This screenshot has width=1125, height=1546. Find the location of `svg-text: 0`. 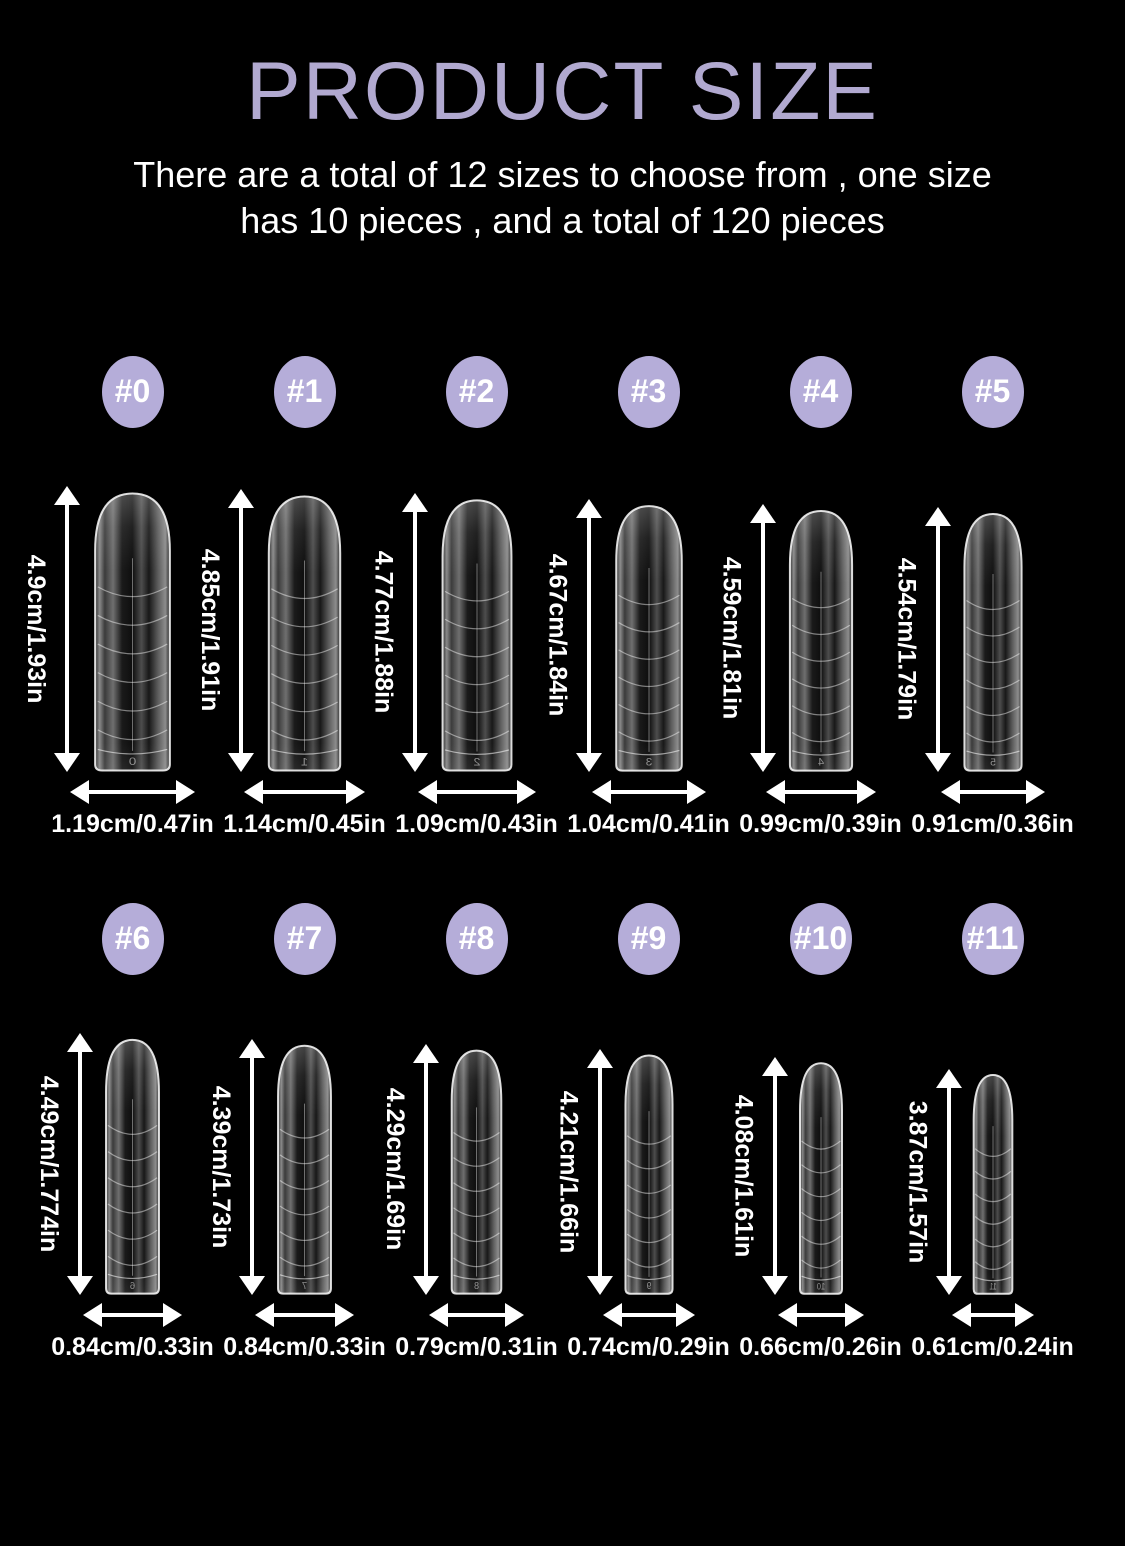

svg-text: 0 is located at coordinates (133, 761).